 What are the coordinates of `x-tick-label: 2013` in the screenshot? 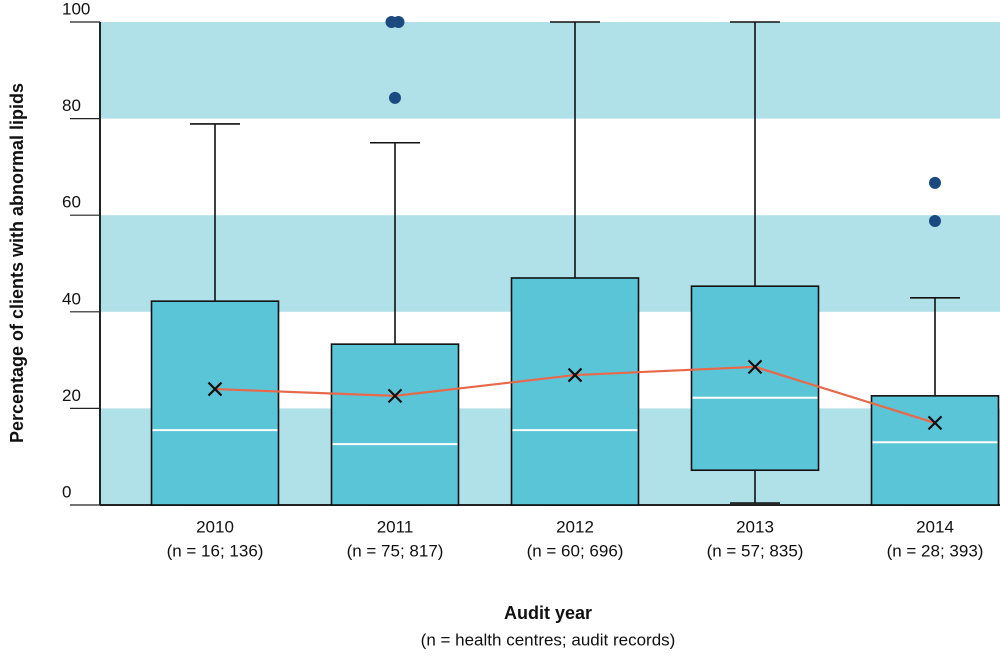 It's located at (755, 526).